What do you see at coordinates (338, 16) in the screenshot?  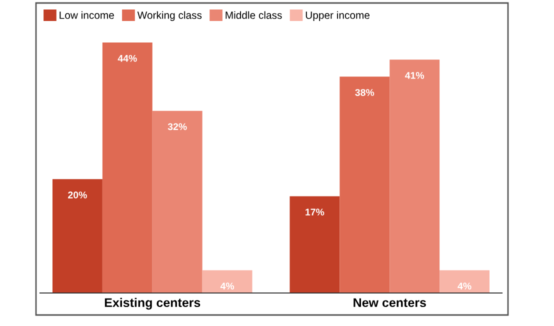 I see `legend-label: Upper income` at bounding box center [338, 16].